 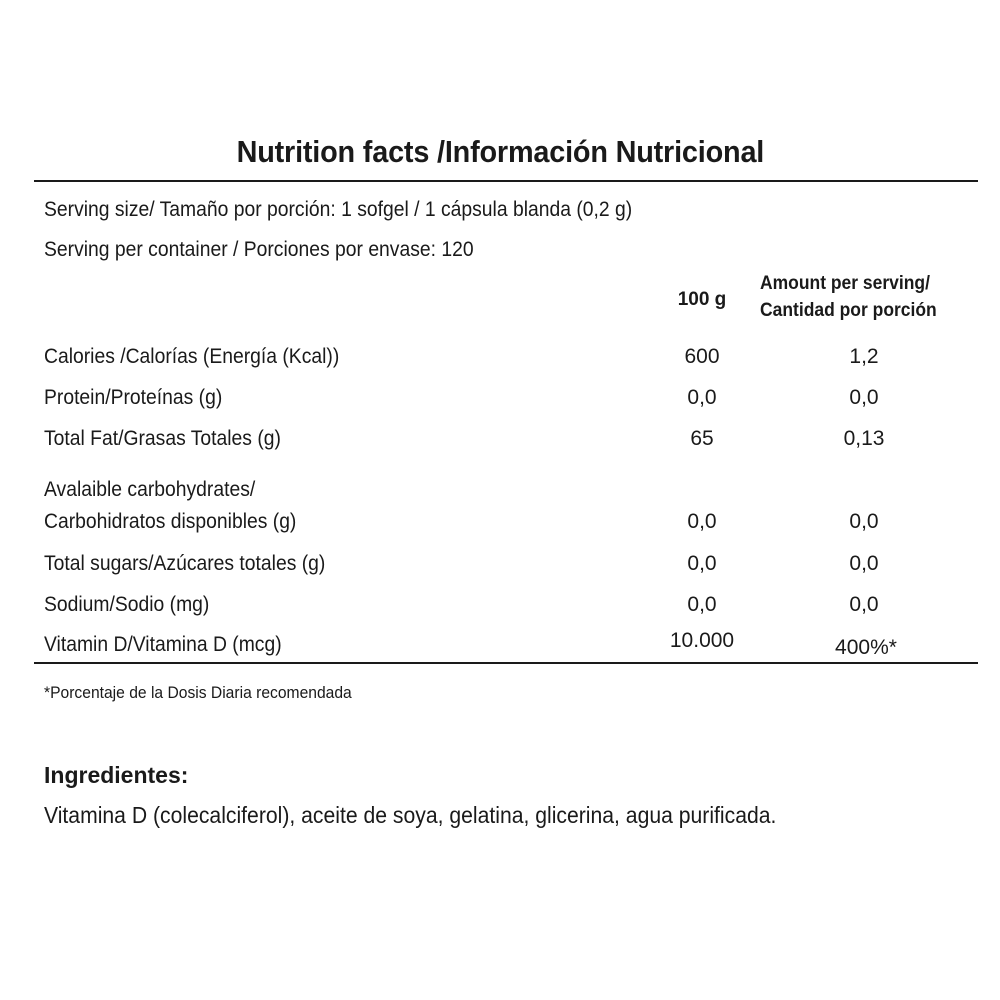 I want to click on row-value-serving-total-fat: 0,13, so click(x=864, y=438).